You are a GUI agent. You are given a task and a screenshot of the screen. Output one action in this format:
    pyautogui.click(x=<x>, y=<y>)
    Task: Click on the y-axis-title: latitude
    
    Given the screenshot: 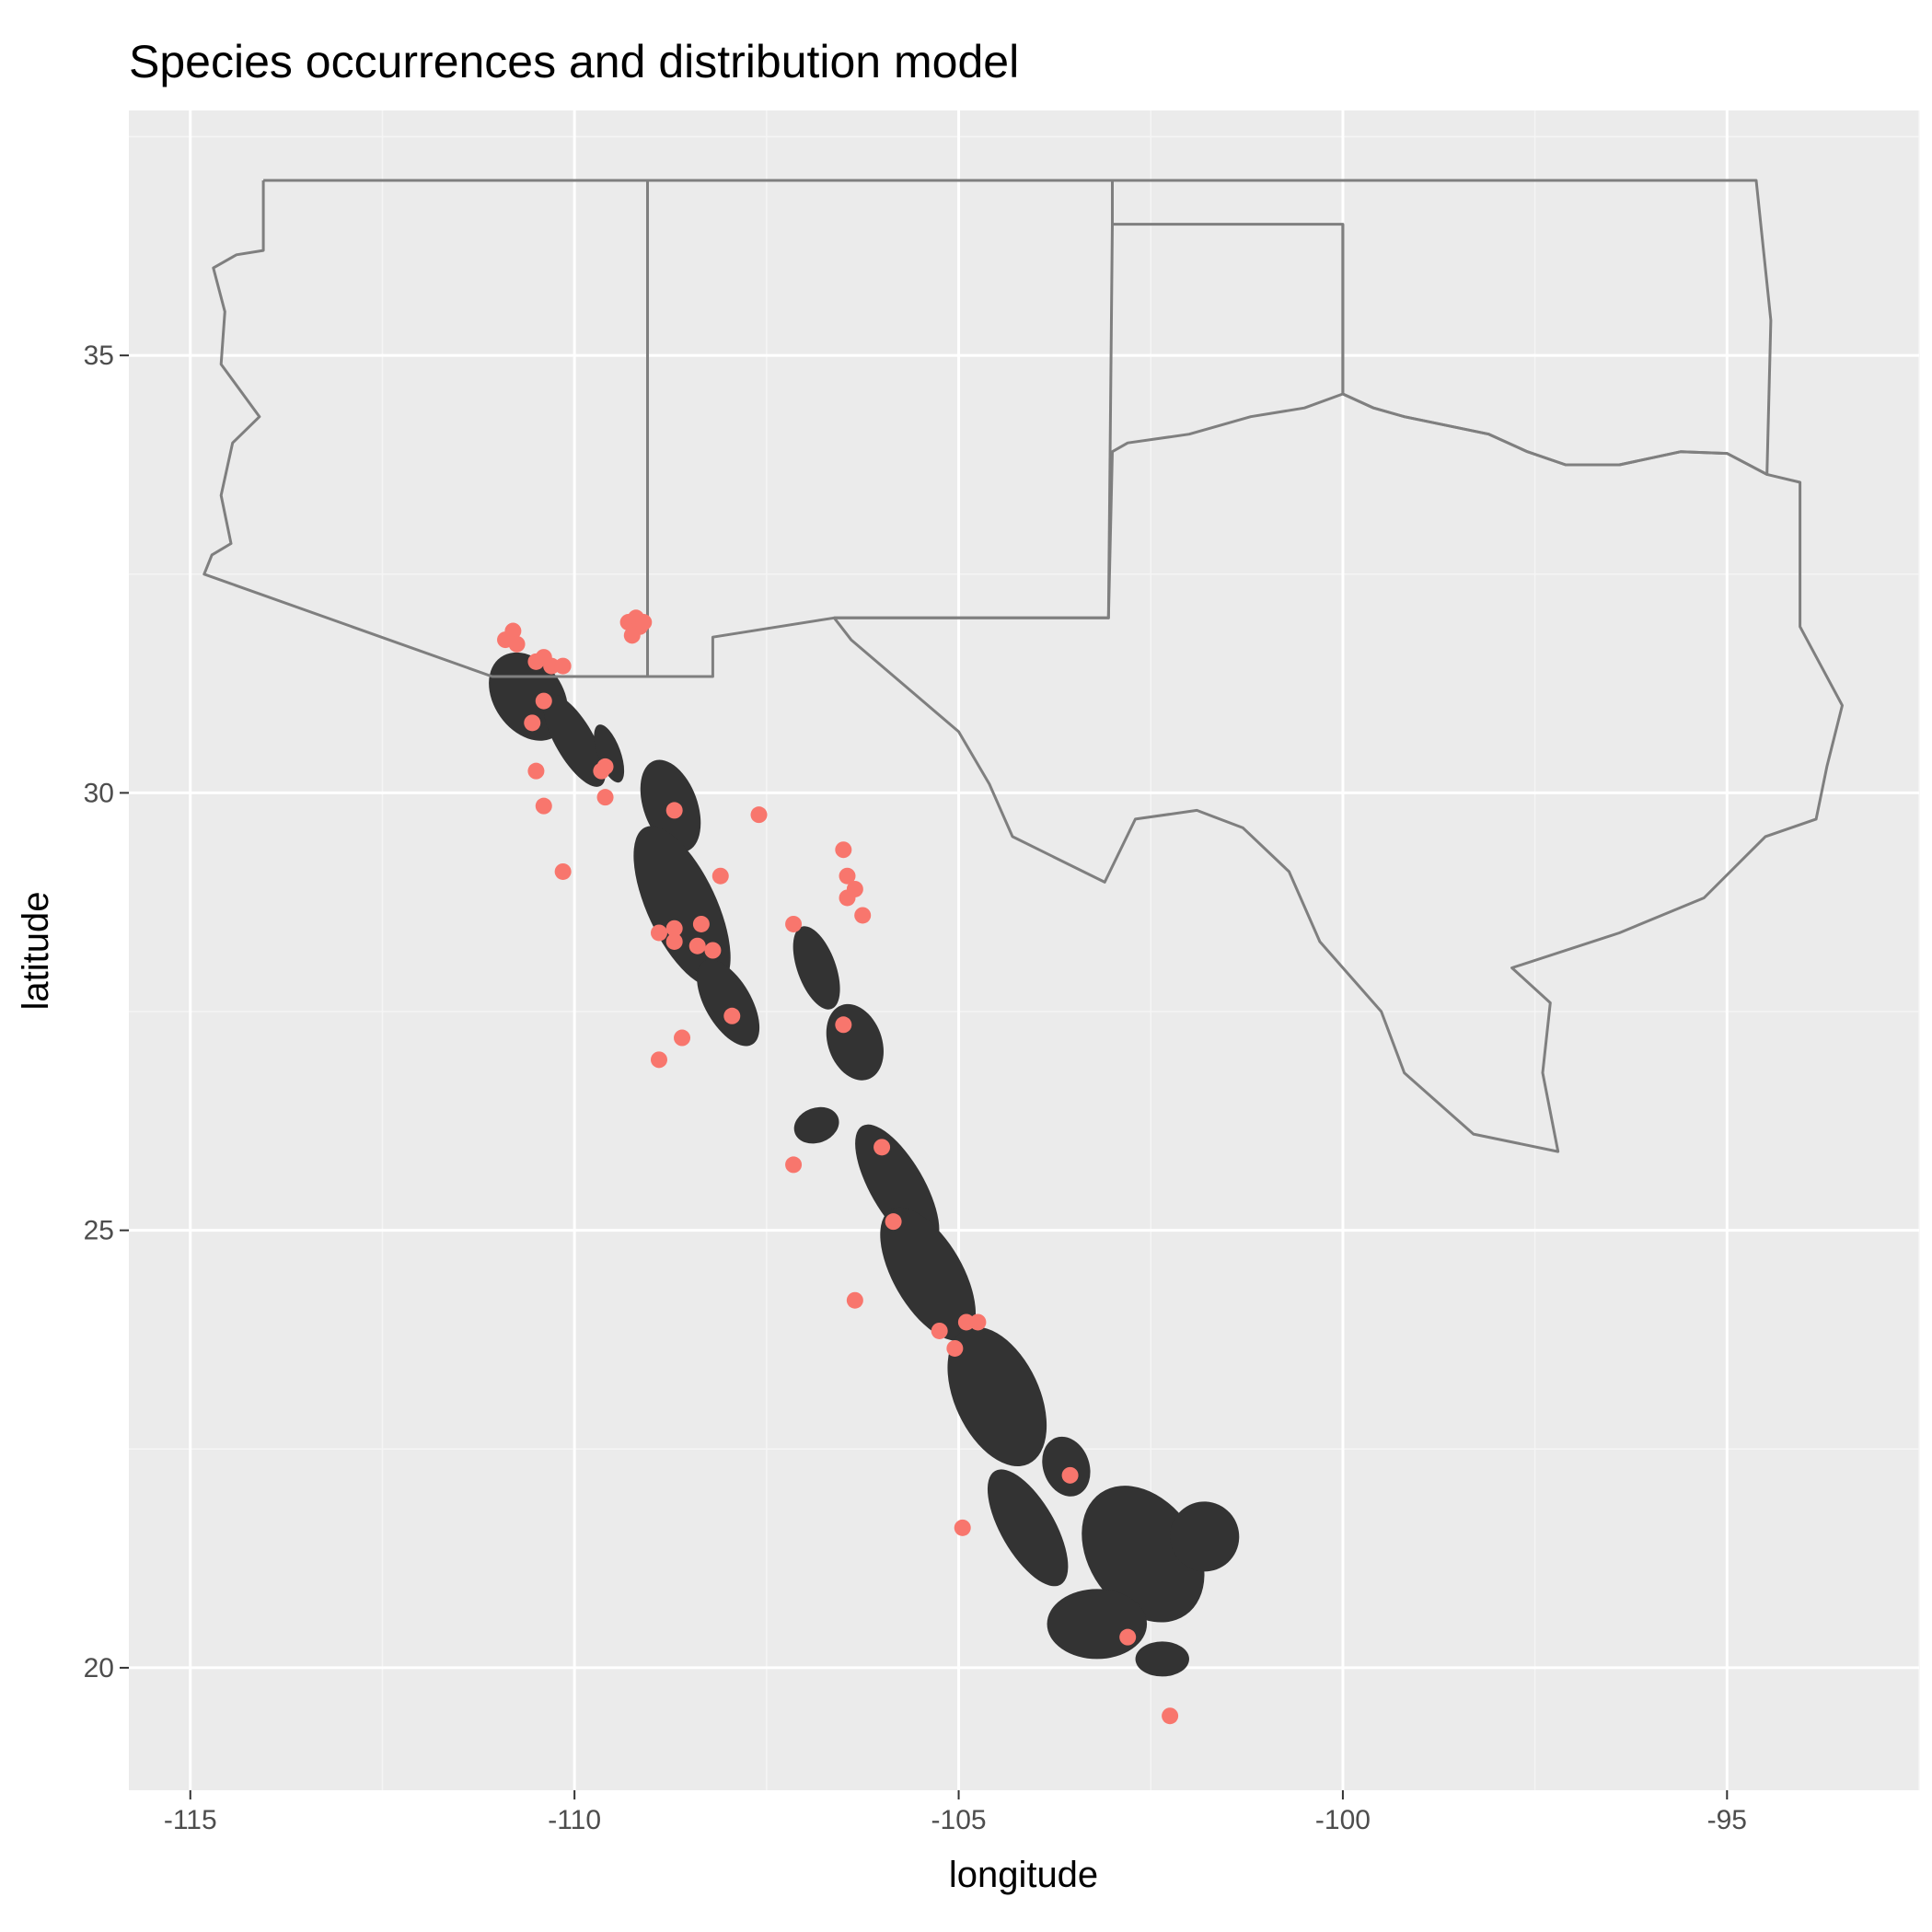 What is the action you would take?
    pyautogui.click(x=36, y=952)
    